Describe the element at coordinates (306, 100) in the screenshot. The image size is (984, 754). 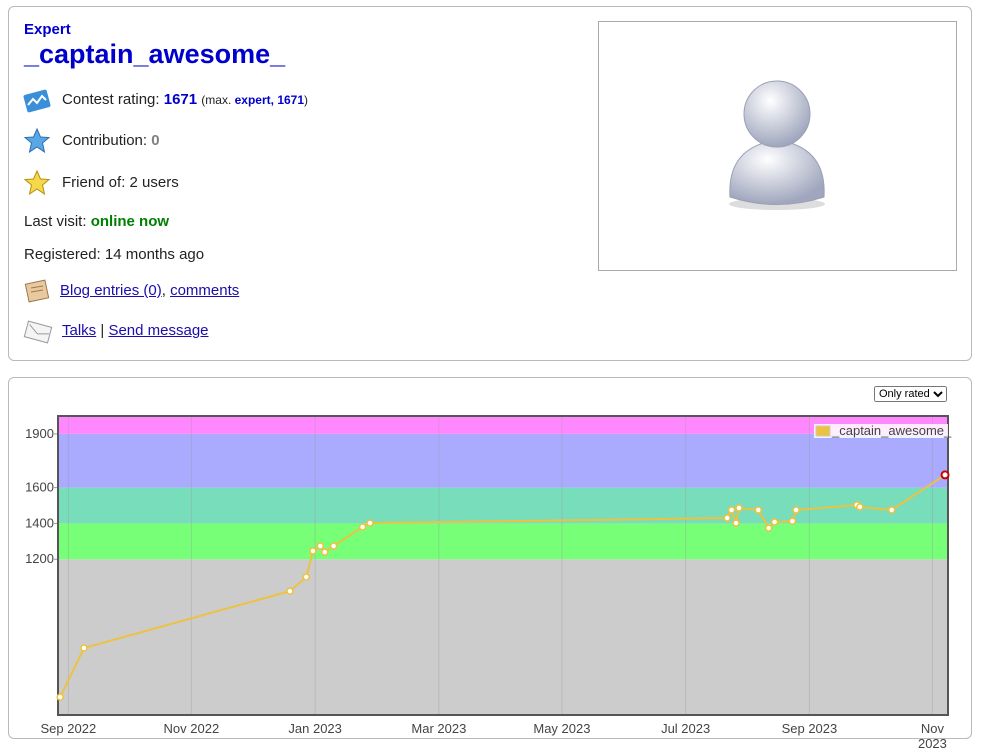
I see `max-close: )` at that location.